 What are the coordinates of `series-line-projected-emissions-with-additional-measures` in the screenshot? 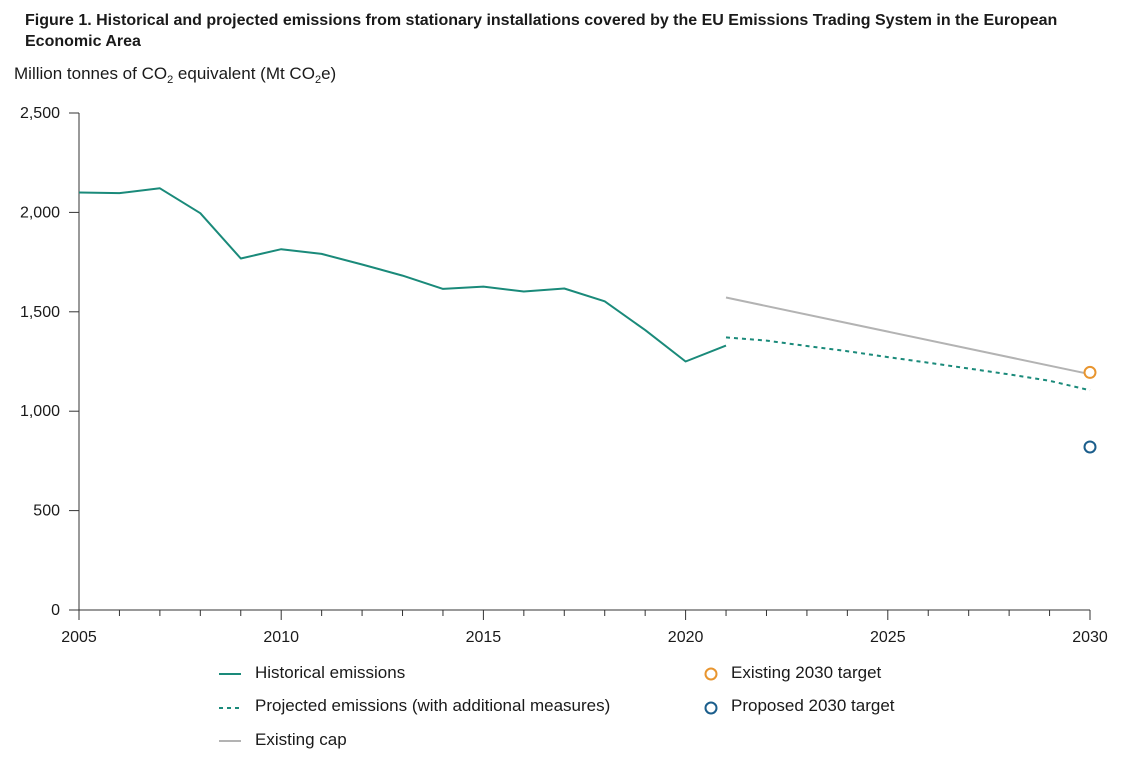 It's located at (908, 364).